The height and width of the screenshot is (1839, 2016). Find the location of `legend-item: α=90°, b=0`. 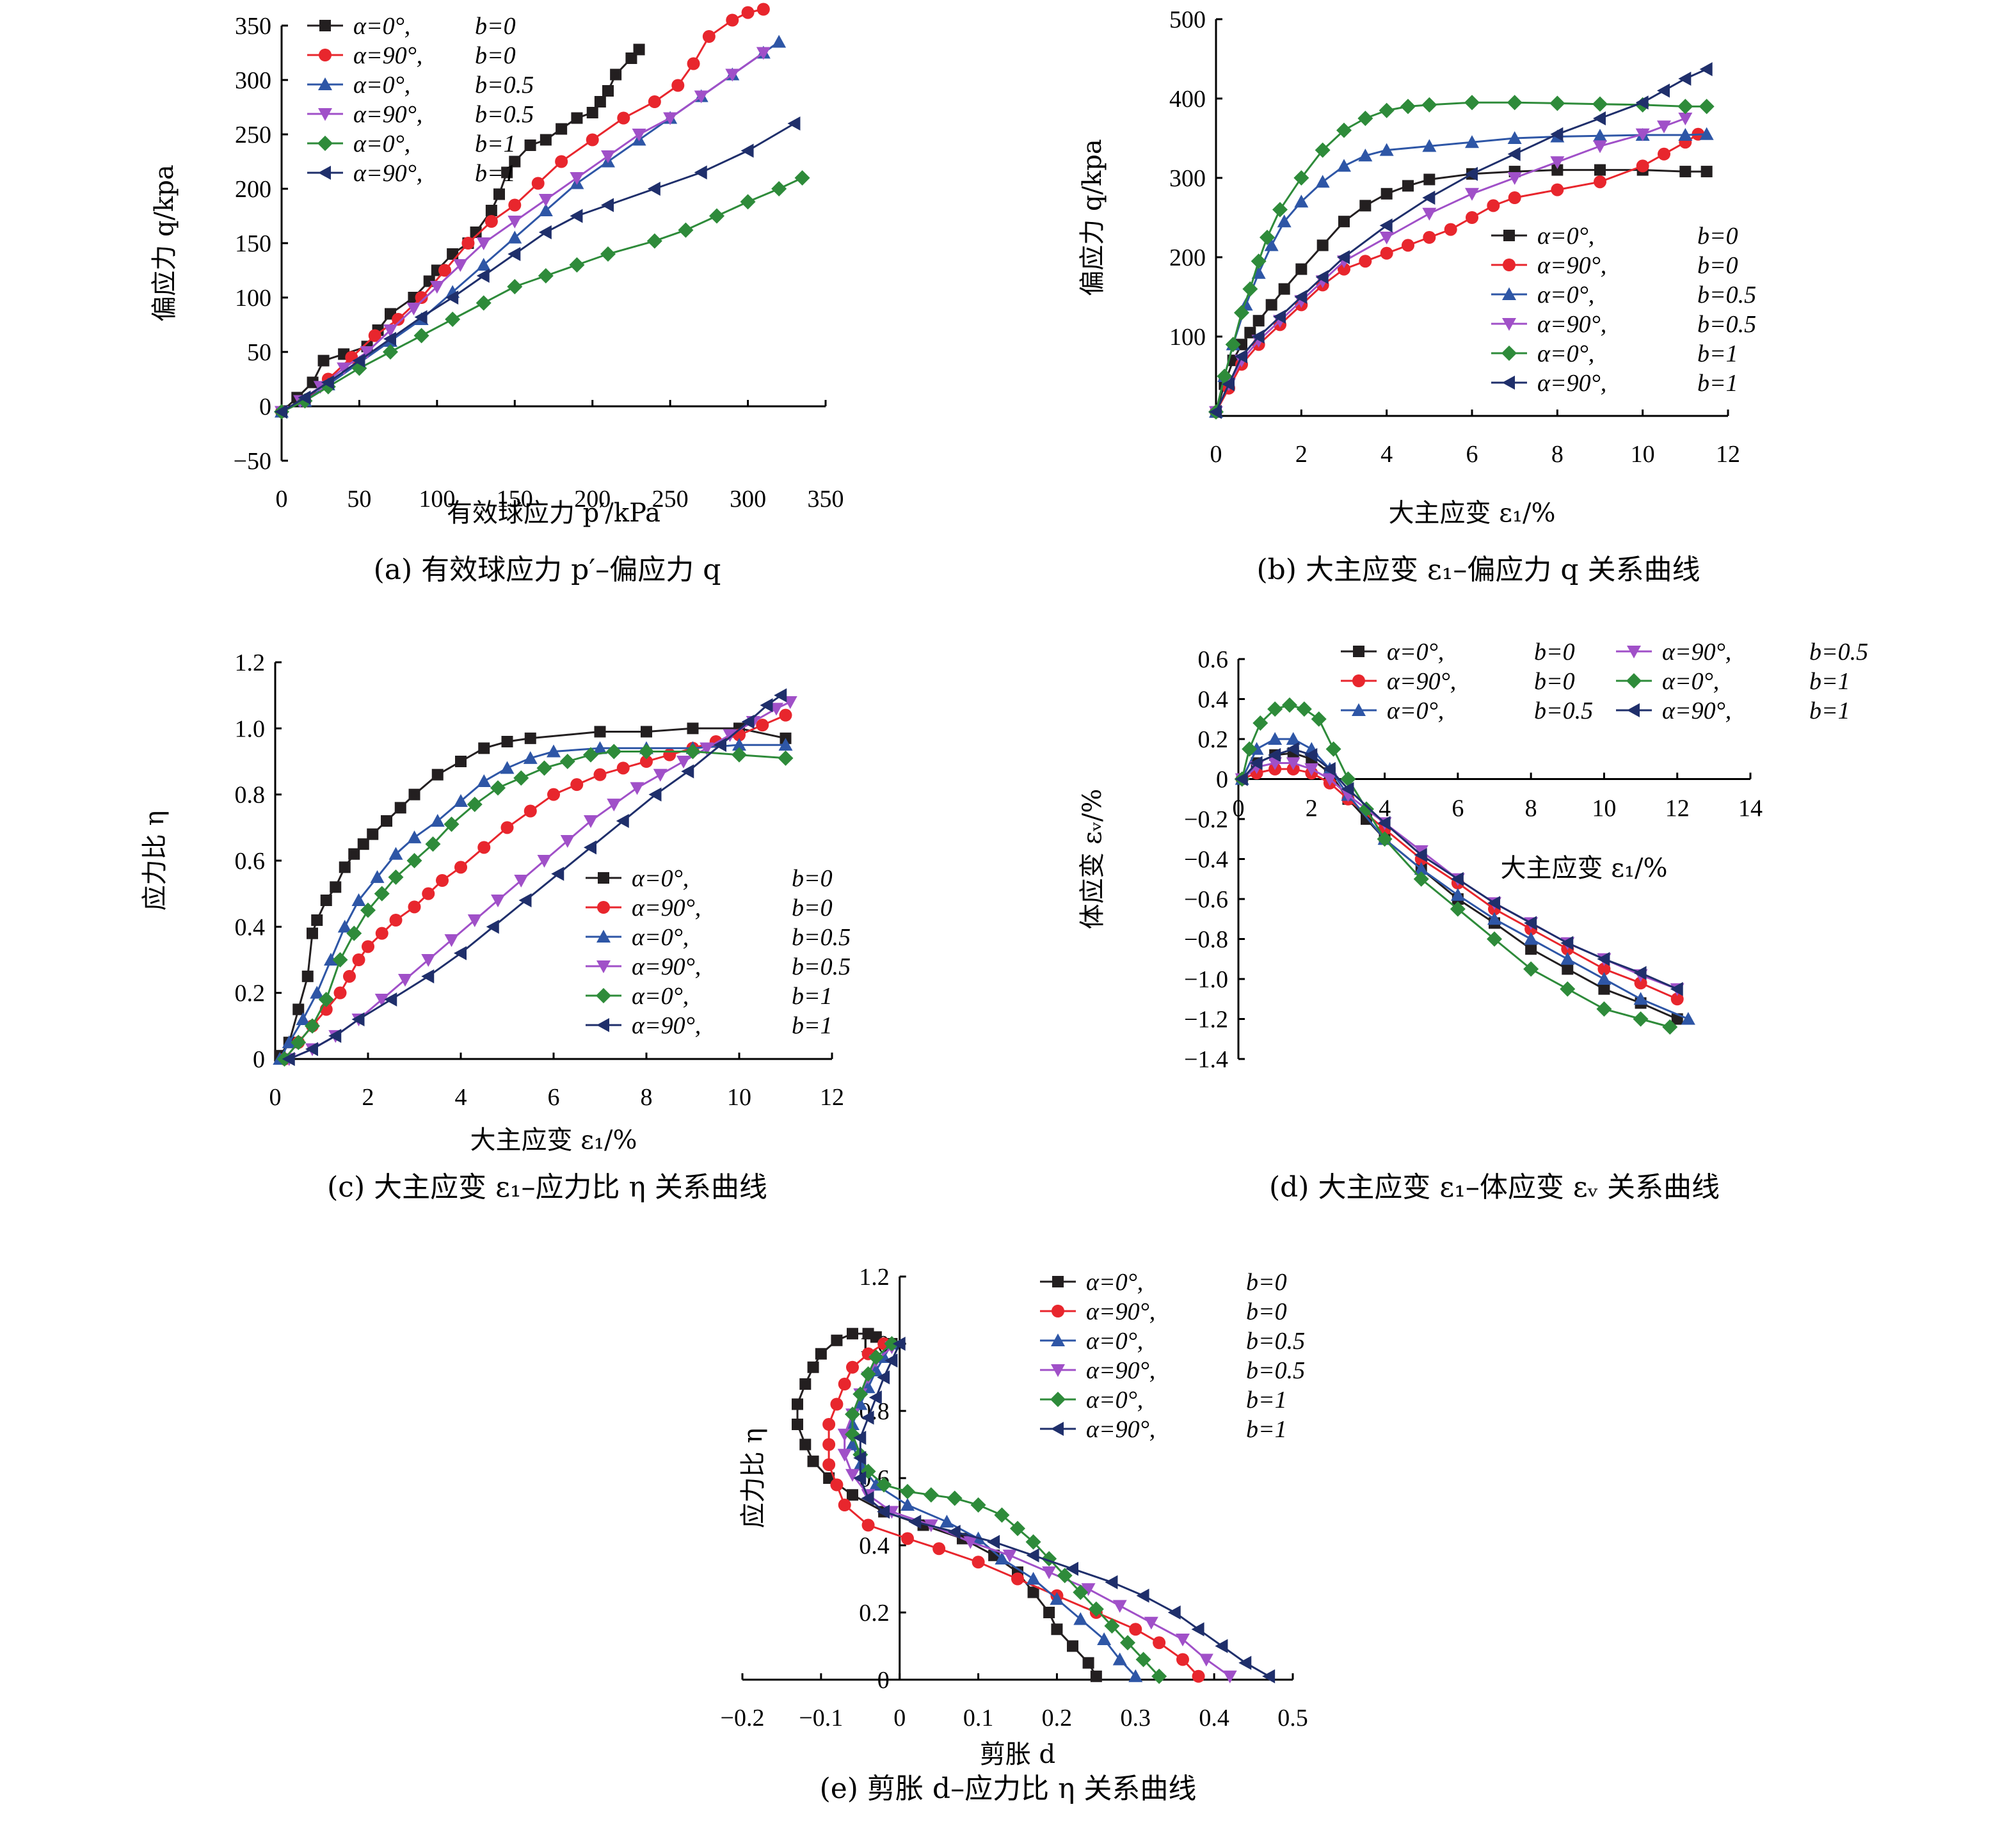

legend-item: α=90°, b=0 is located at coordinates (1458, 681).